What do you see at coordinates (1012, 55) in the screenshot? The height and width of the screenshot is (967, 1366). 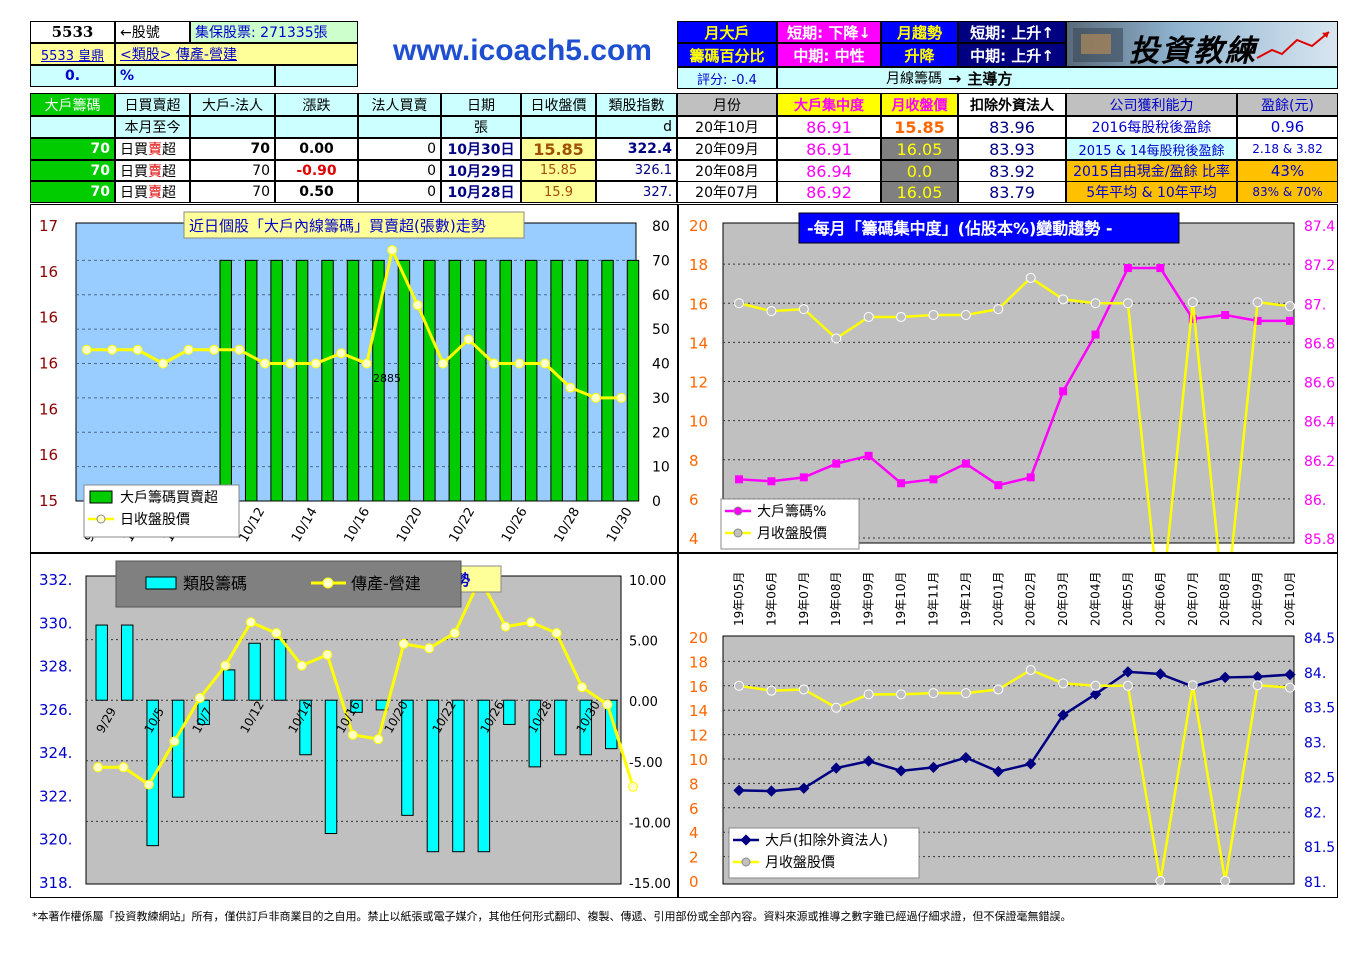 I see `mid-term-up: 中期: 上升↑` at bounding box center [1012, 55].